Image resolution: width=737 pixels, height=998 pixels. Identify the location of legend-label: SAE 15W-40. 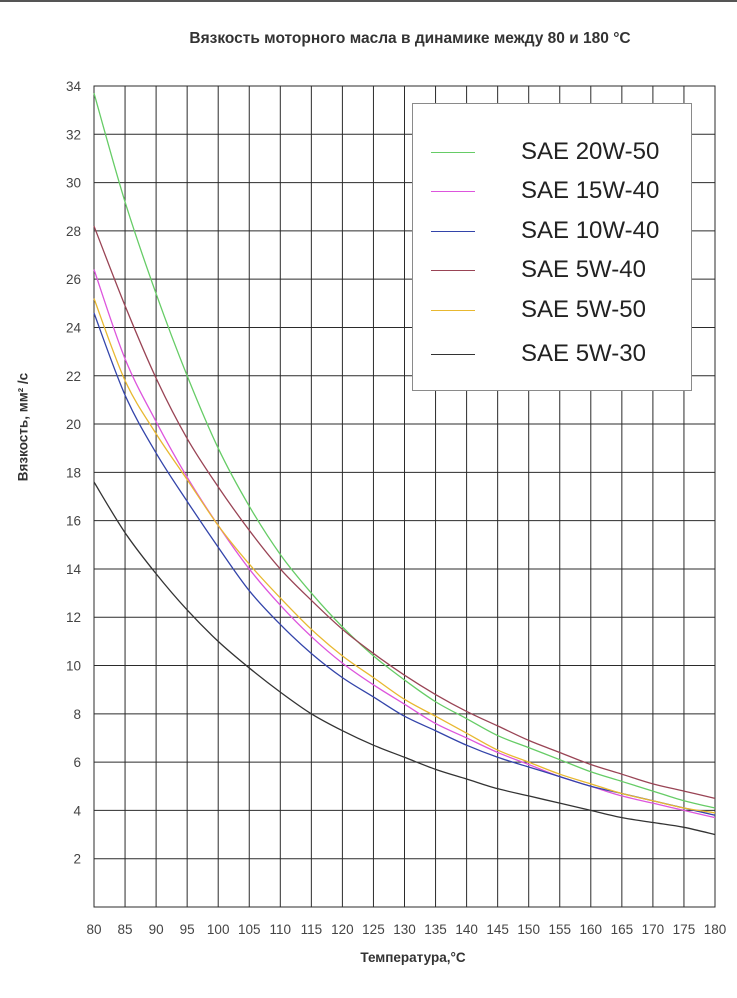
(590, 190).